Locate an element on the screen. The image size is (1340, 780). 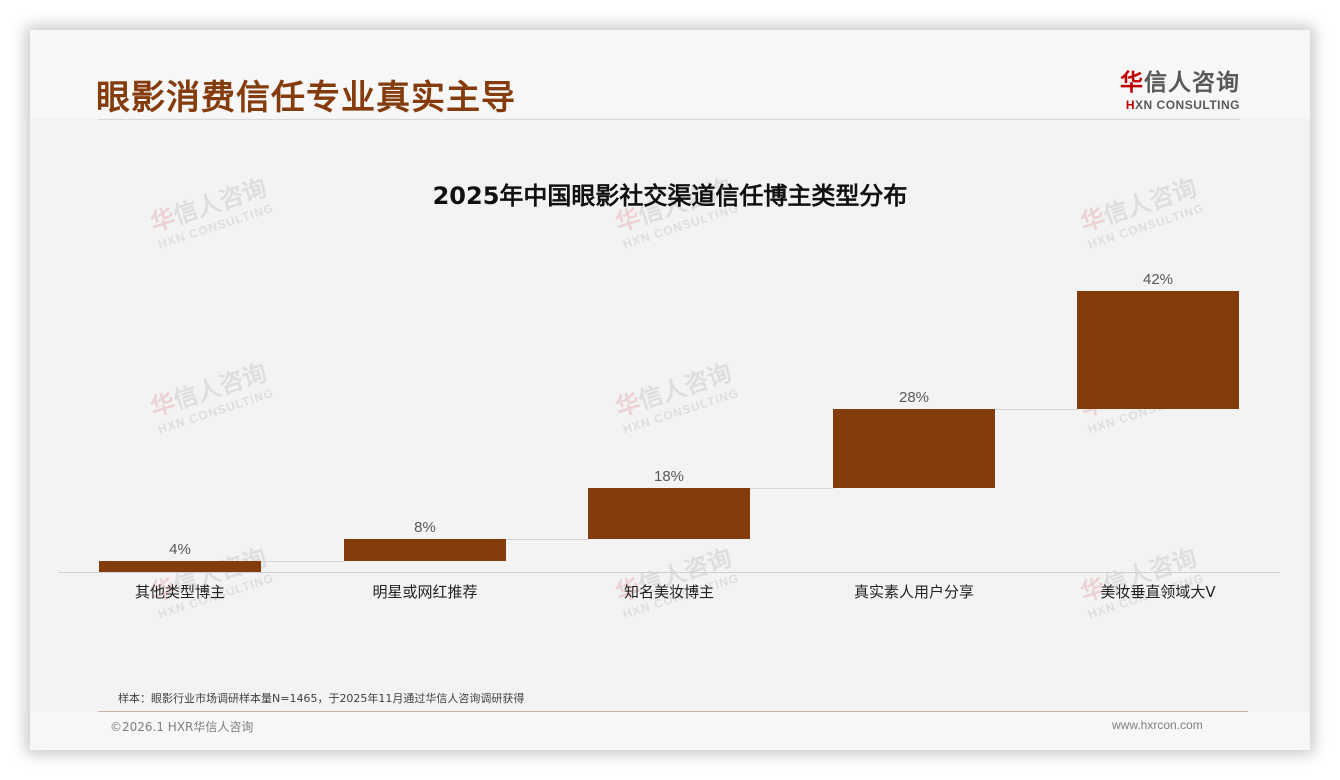
value-label: 18% is located at coordinates (669, 476).